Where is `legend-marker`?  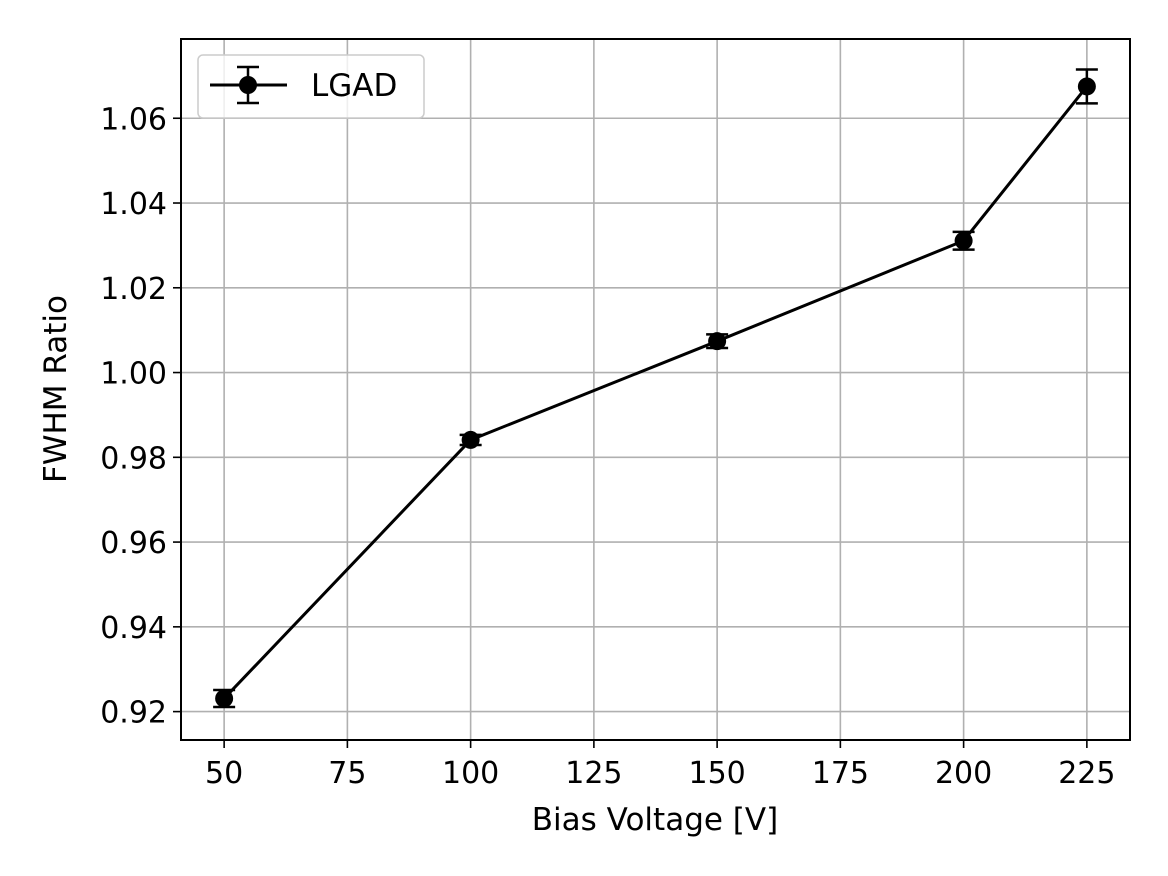
legend-marker is located at coordinates (248, 85).